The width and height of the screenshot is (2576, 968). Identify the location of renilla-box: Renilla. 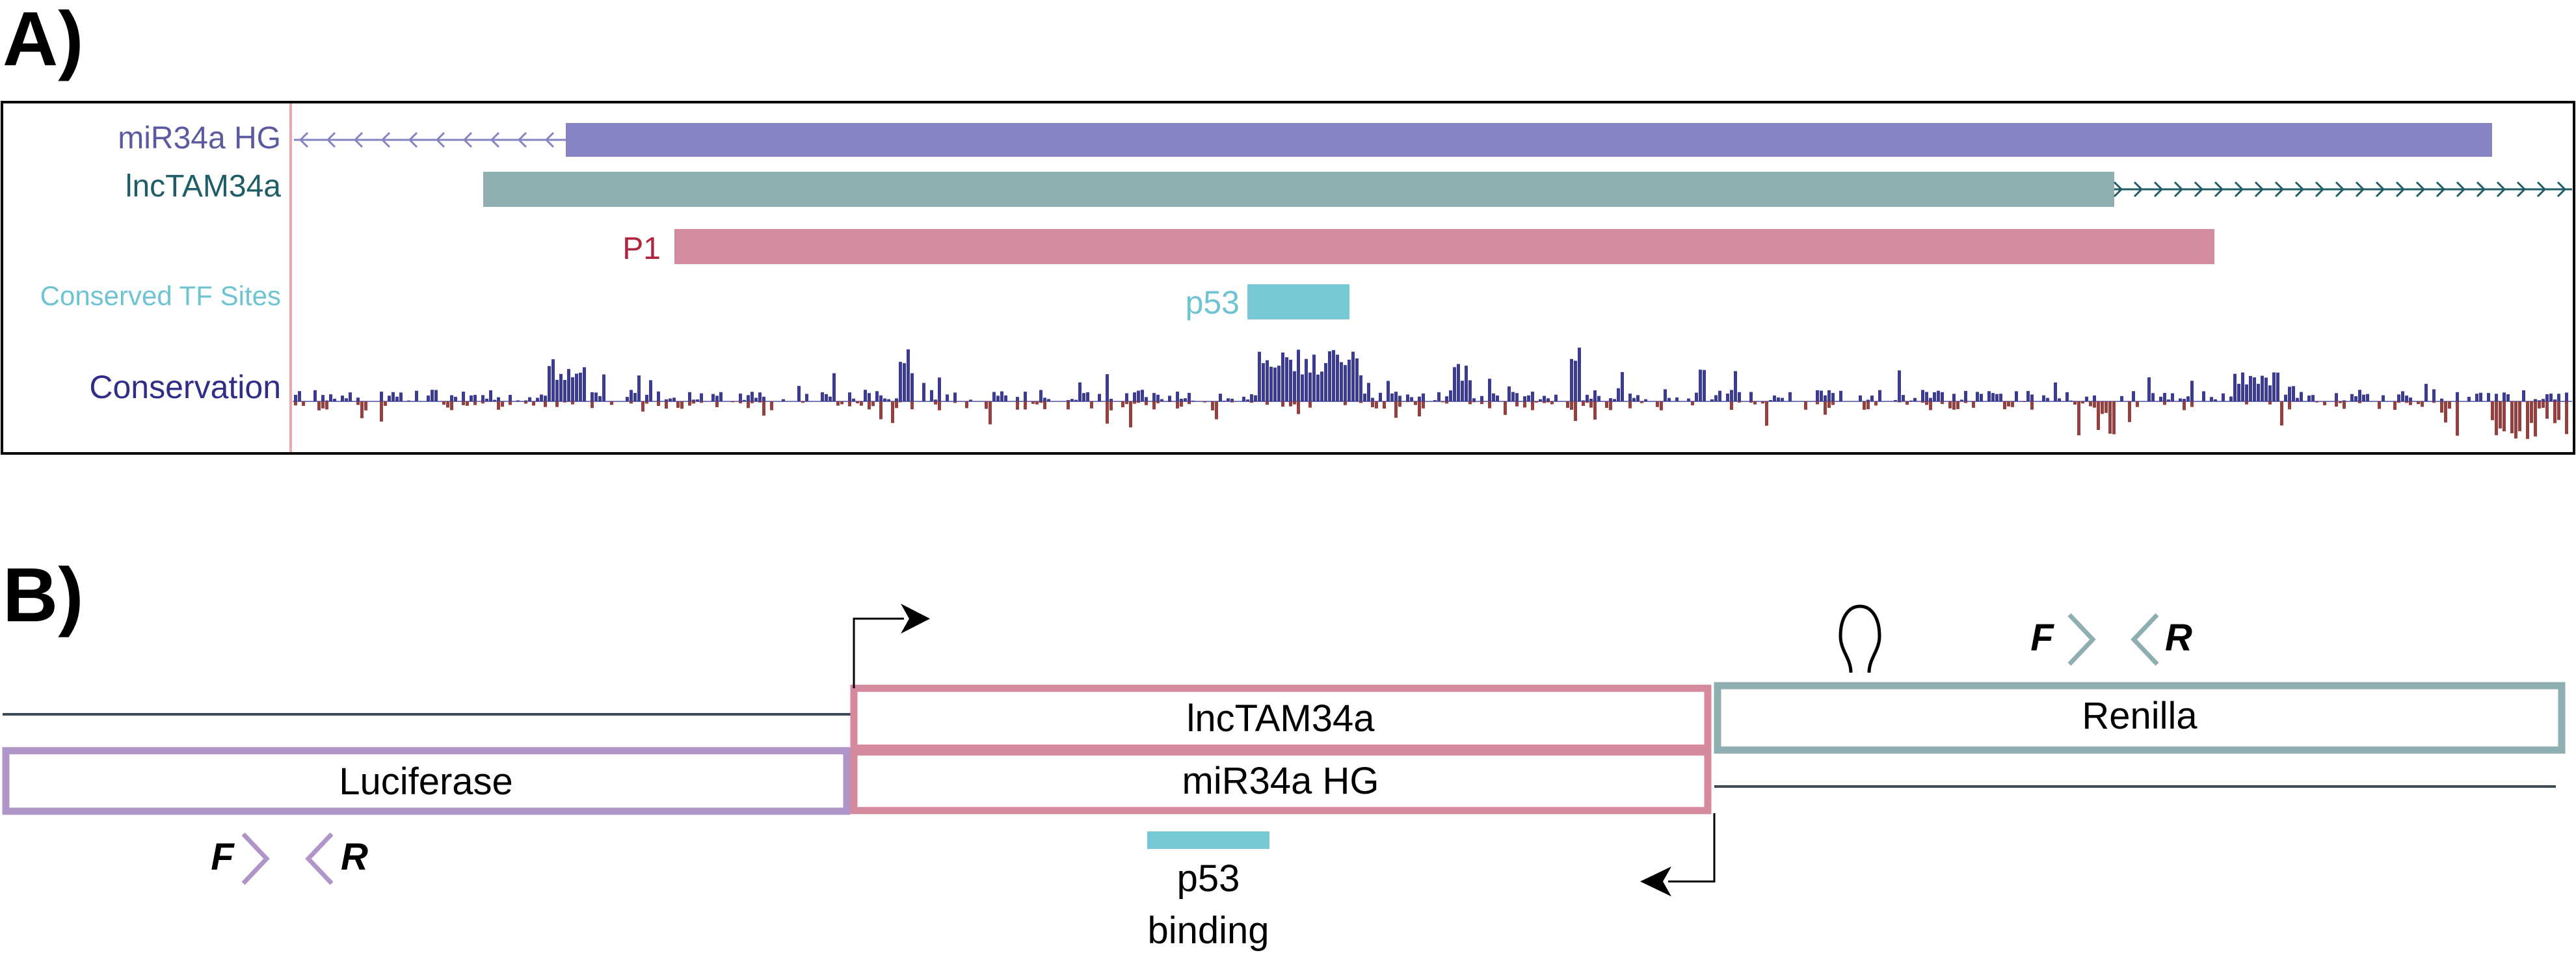
(2140, 718).